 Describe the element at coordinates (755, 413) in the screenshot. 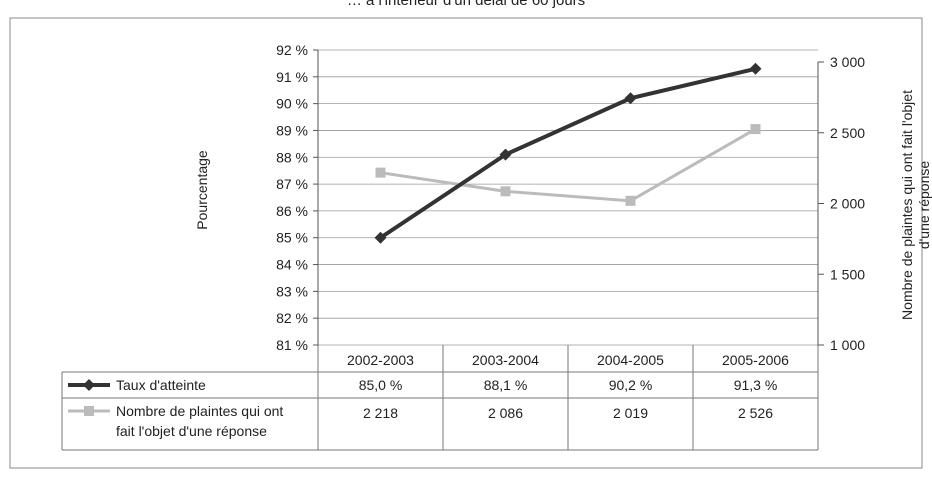

I see `table-value-plaintes: 2 526` at that location.